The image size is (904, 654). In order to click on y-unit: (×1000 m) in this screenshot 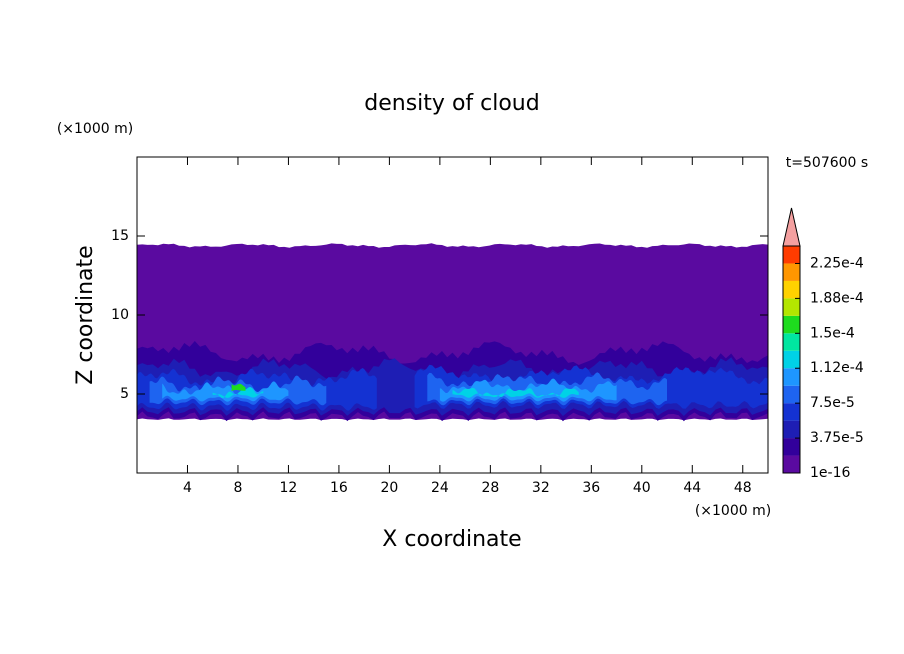, I will do `click(95, 129)`.